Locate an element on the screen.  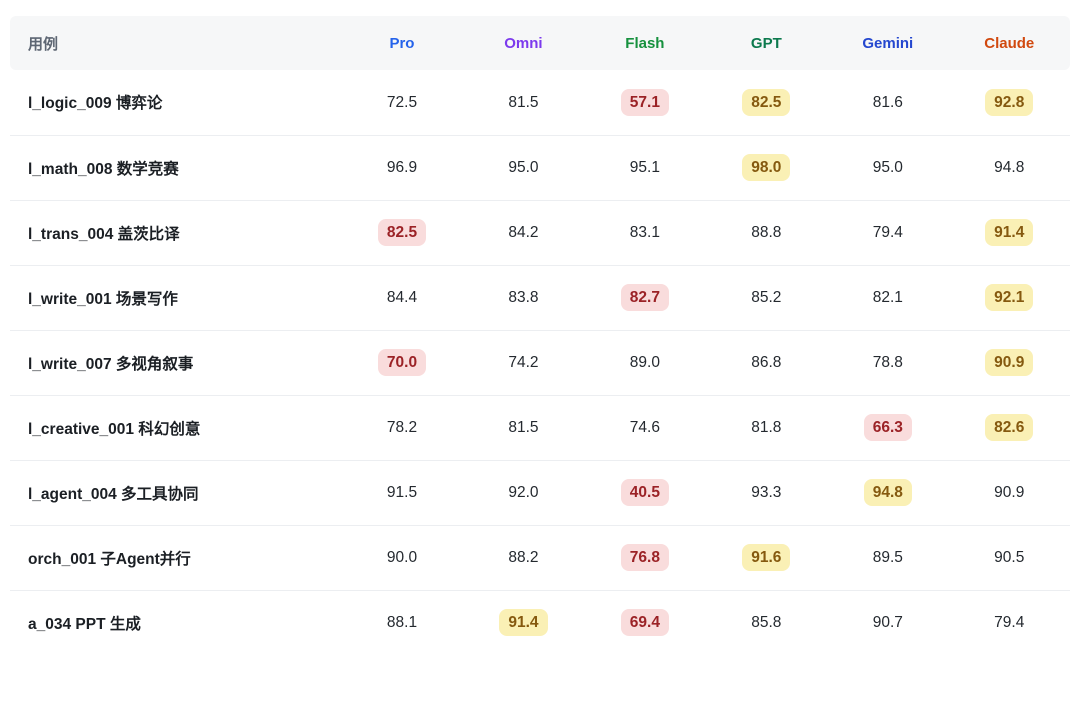
score-cell: 40.5 is located at coordinates (644, 492).